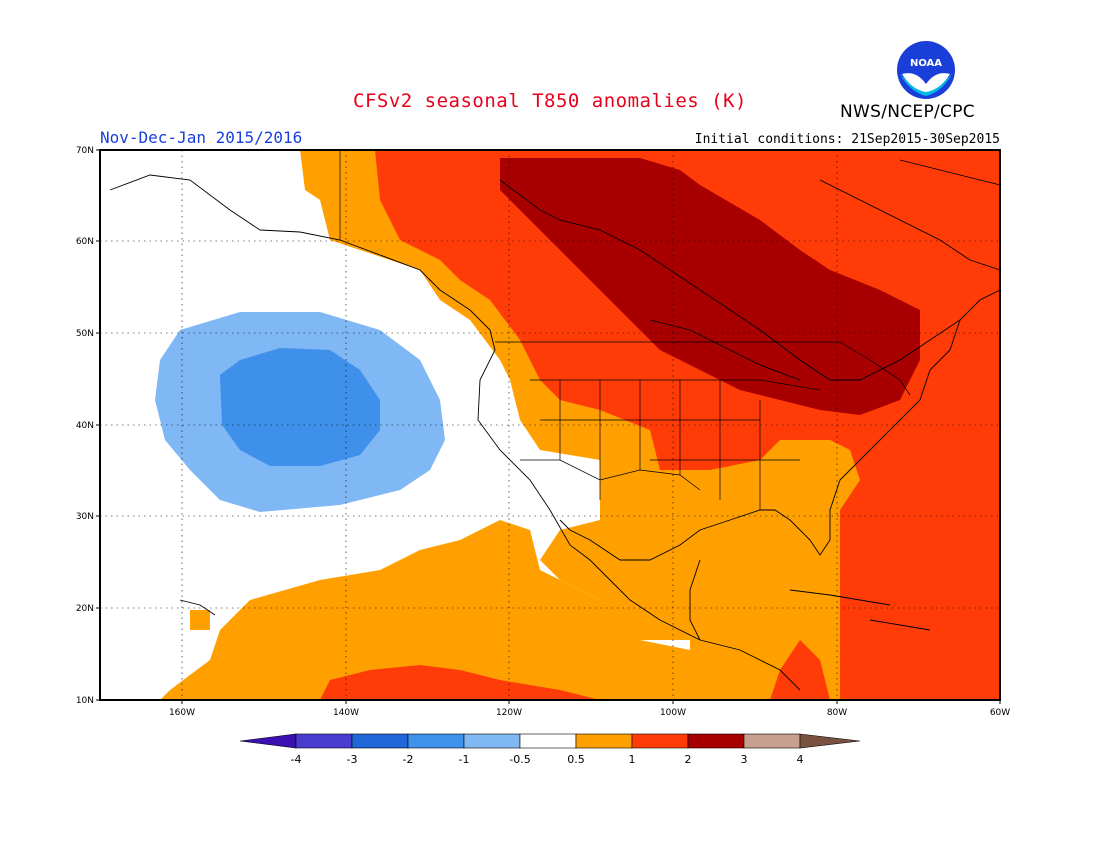 Image resolution: width=1100 pixels, height=850 pixels. Describe the element at coordinates (346, 713) in the screenshot. I see `lon-label-140w: 140W` at that location.